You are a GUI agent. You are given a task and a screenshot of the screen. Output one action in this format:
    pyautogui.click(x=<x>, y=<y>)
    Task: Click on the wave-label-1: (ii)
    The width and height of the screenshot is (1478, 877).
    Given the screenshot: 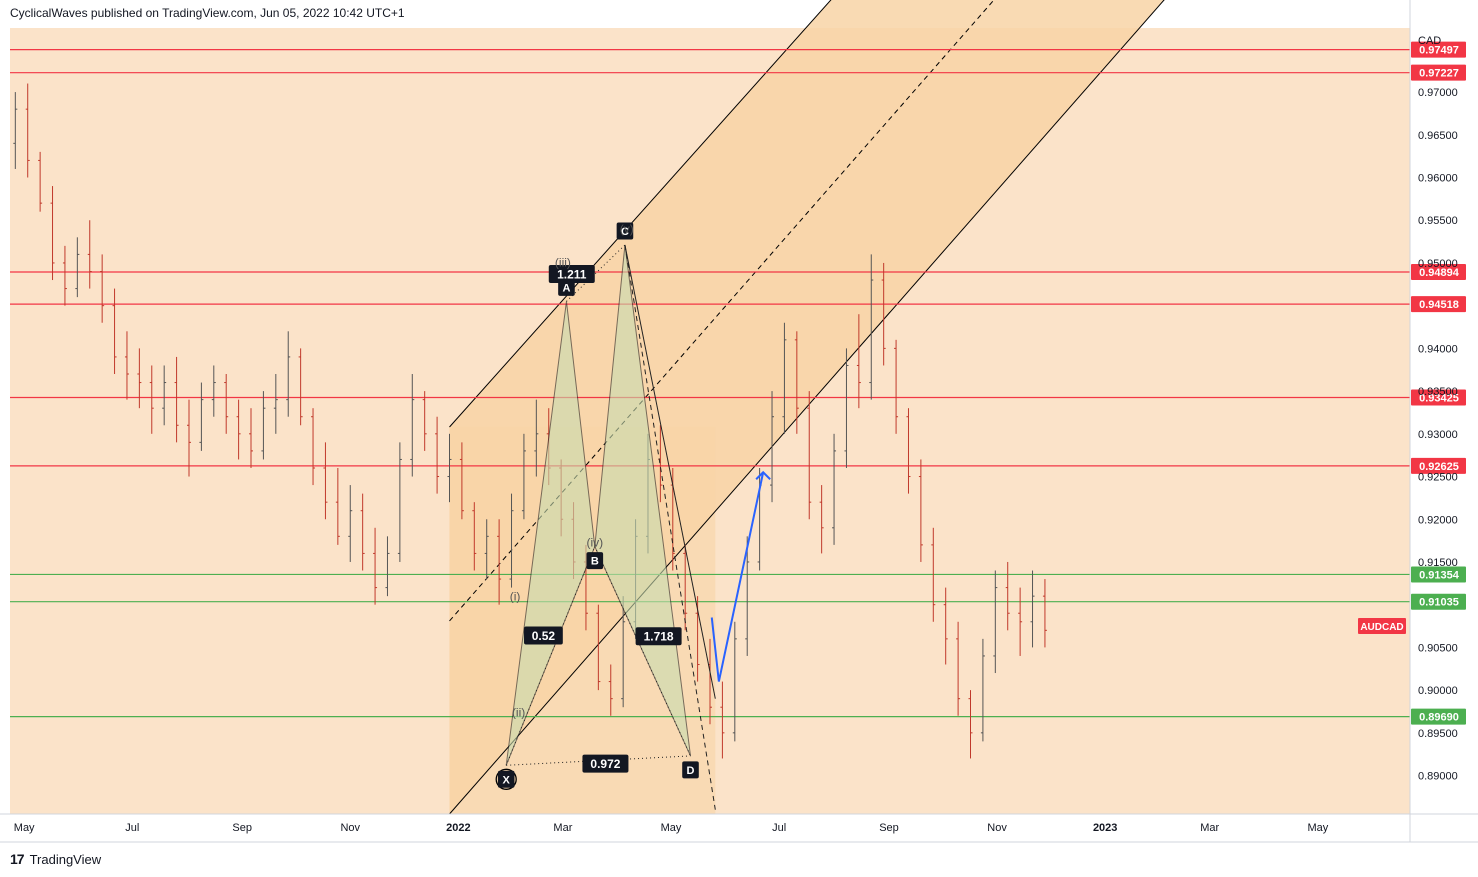 What is the action you would take?
    pyautogui.click(x=518, y=713)
    